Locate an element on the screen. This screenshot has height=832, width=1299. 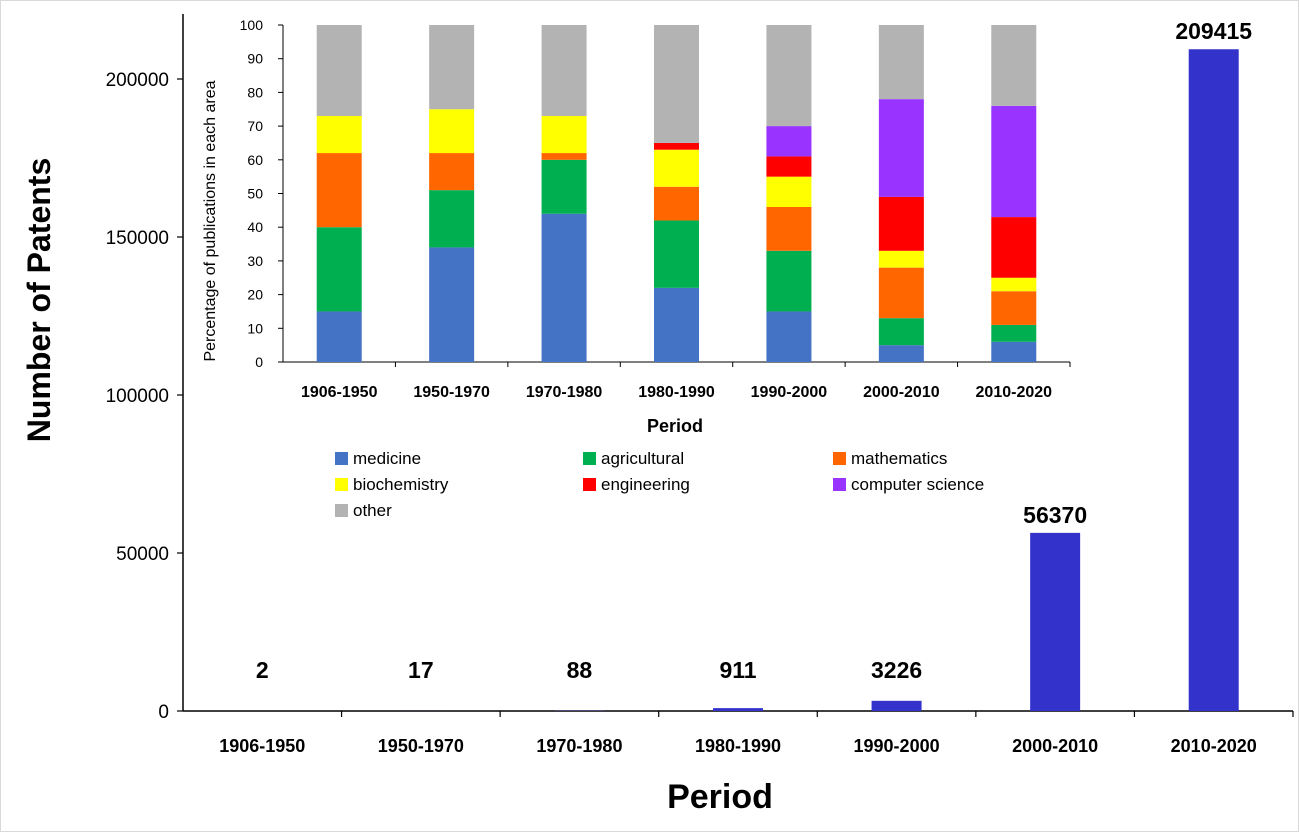
main-y-axis-label: Number of Patents is located at coordinates (39, 300).